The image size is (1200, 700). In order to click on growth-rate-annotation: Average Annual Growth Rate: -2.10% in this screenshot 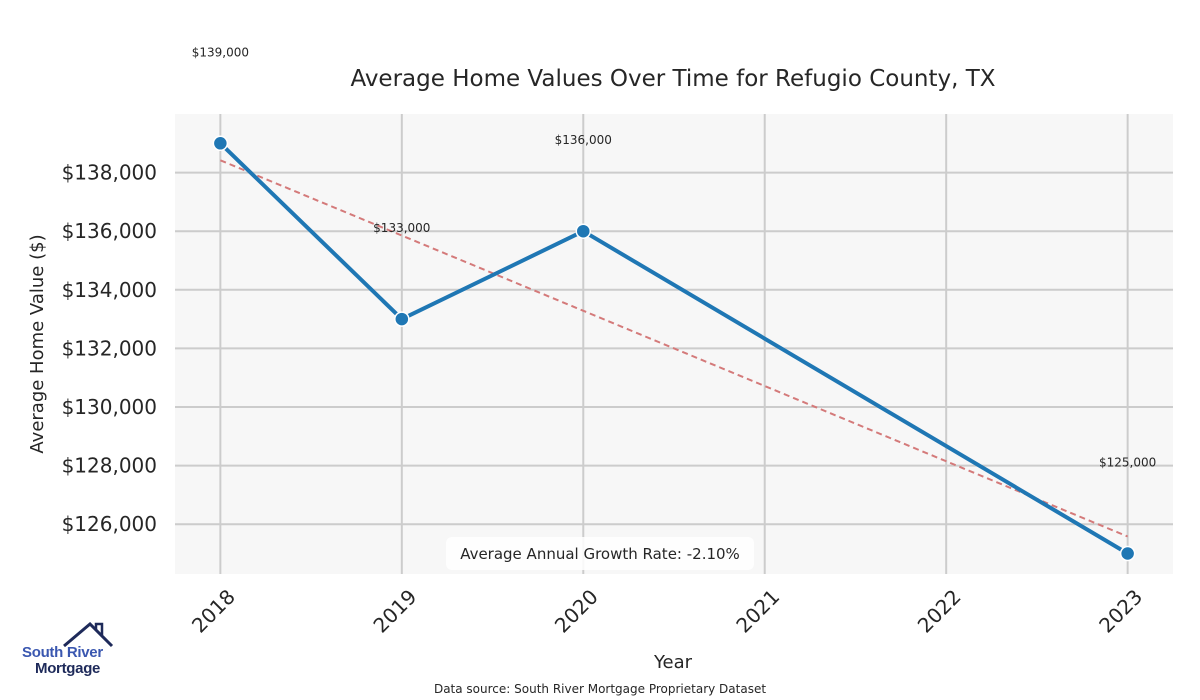, I will do `click(600, 553)`.